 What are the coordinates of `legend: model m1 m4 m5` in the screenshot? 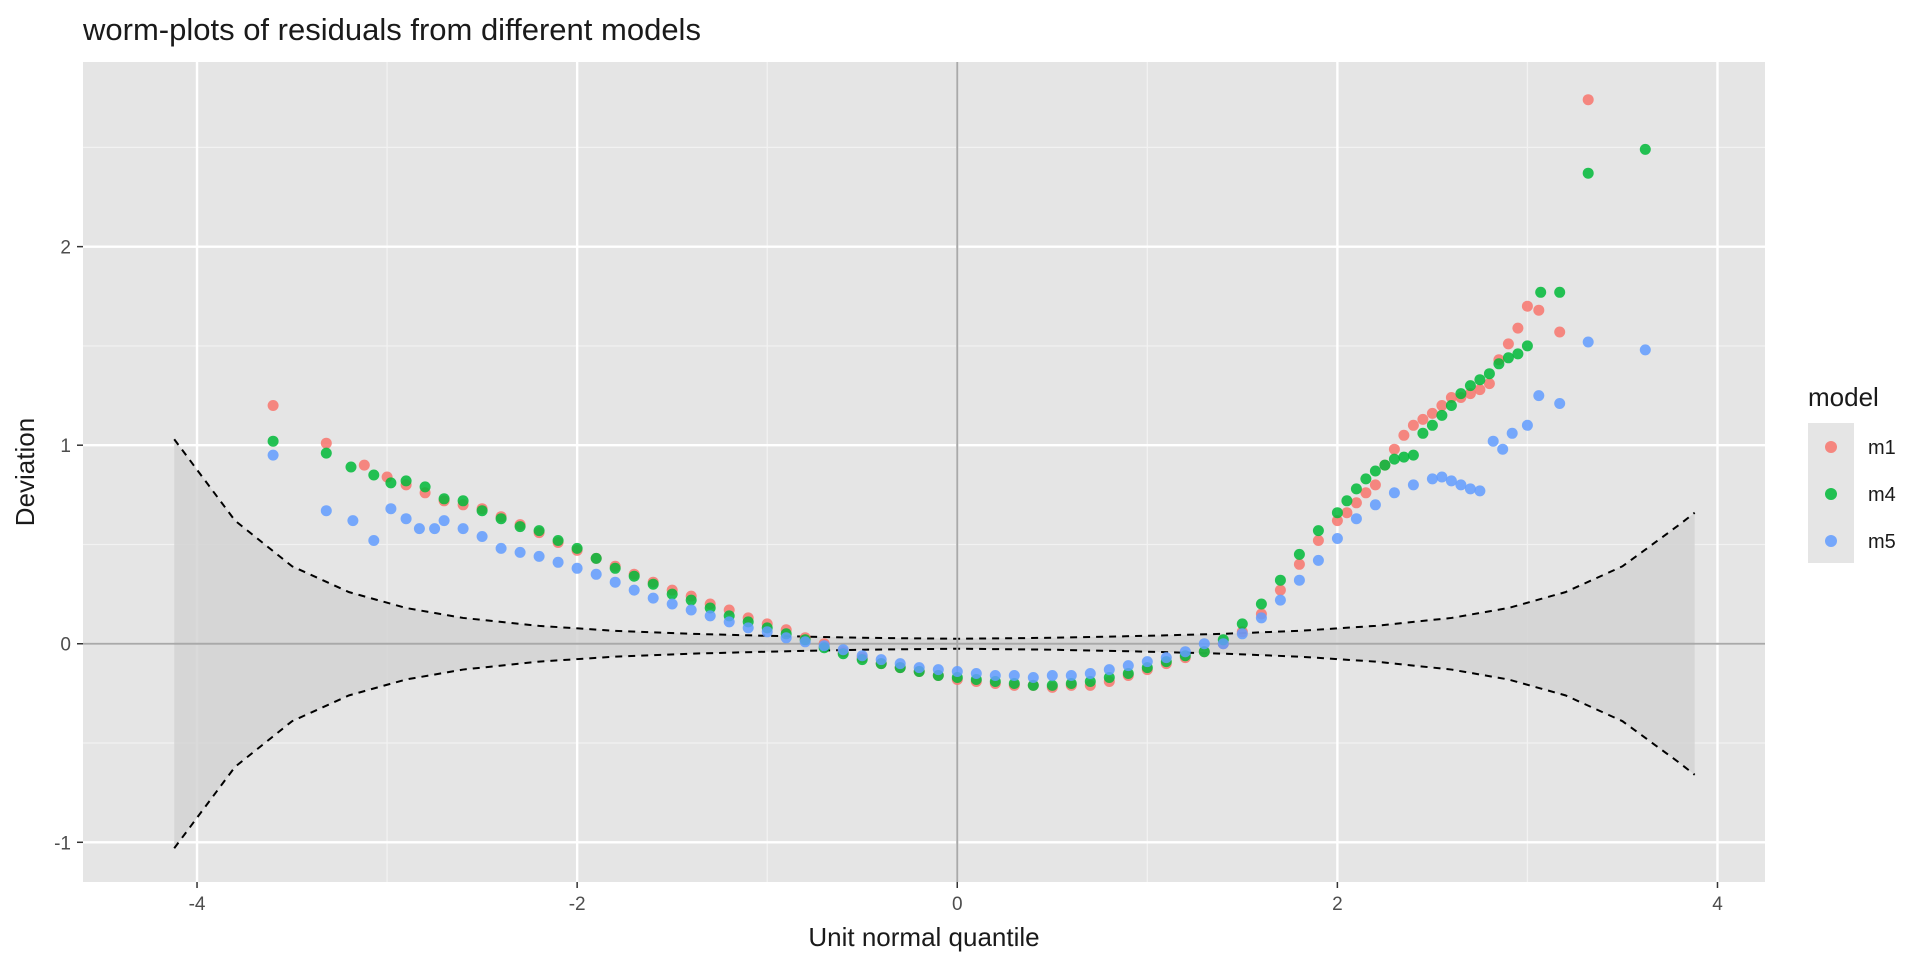 It's located at (1852, 472).